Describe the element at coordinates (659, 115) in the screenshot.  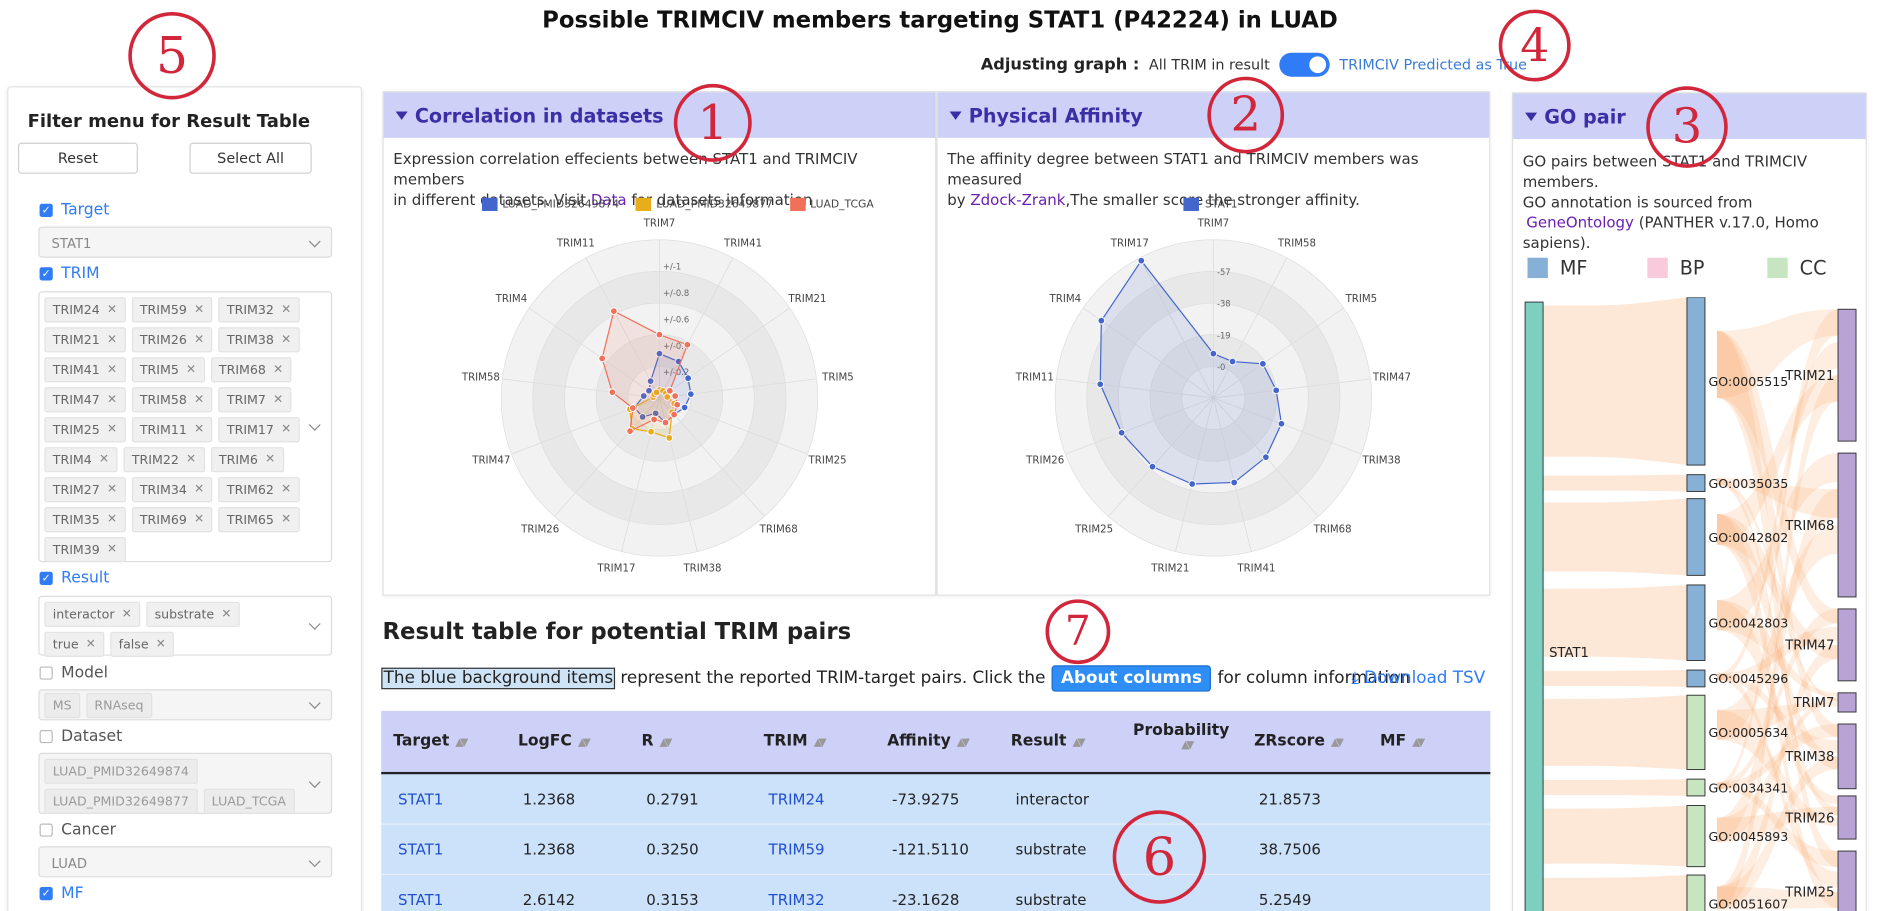
I see `correlation-header: Correlation in datasets` at that location.